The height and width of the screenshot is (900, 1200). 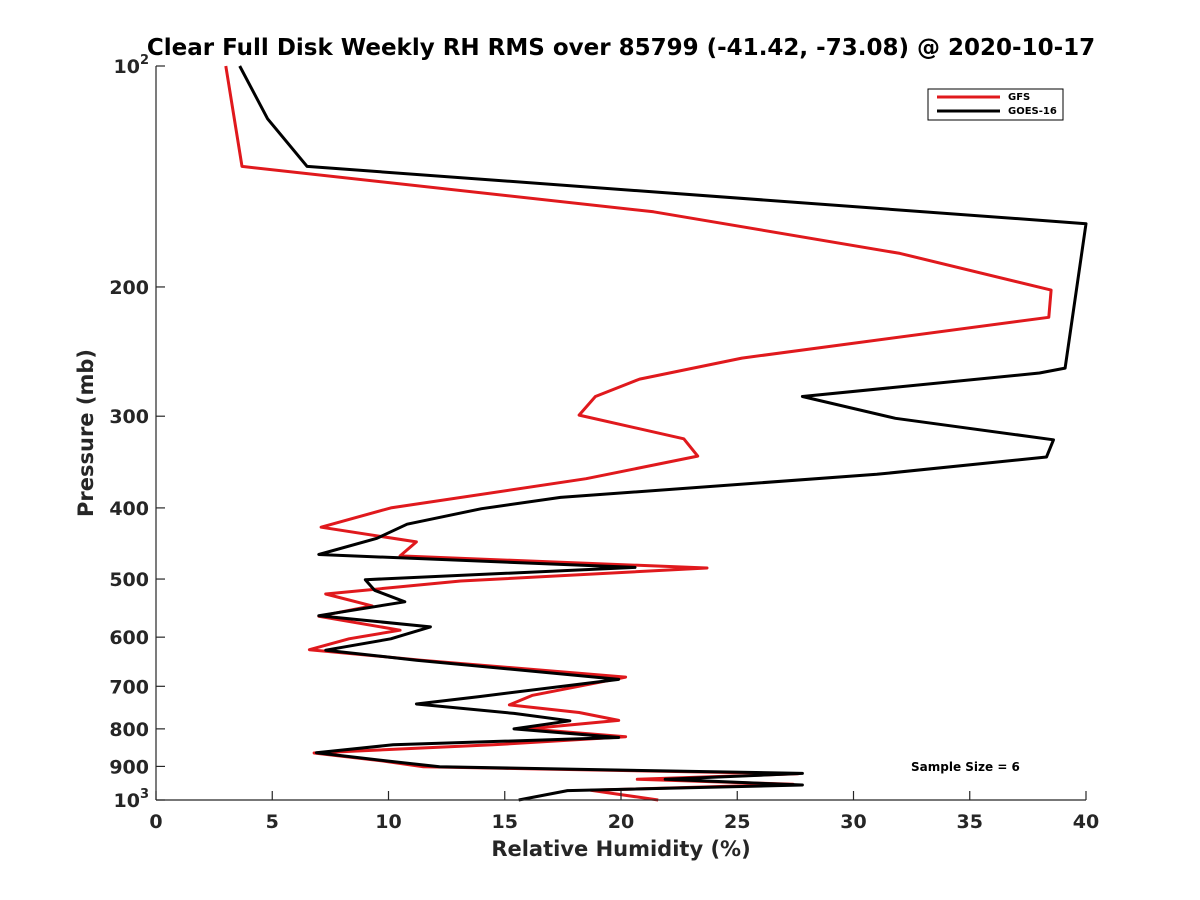 I want to click on legend-box, so click(x=995, y=104).